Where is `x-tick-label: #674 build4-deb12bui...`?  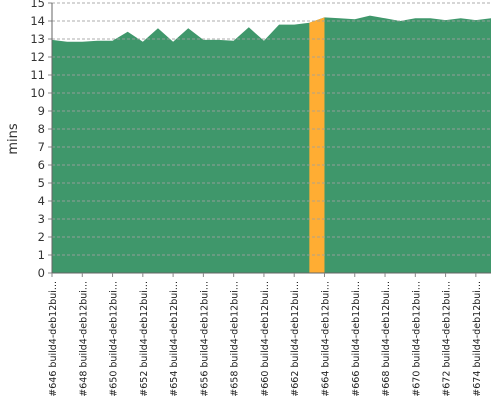 x-tick-label: #674 build4-deb12bui... is located at coordinates (477, 339).